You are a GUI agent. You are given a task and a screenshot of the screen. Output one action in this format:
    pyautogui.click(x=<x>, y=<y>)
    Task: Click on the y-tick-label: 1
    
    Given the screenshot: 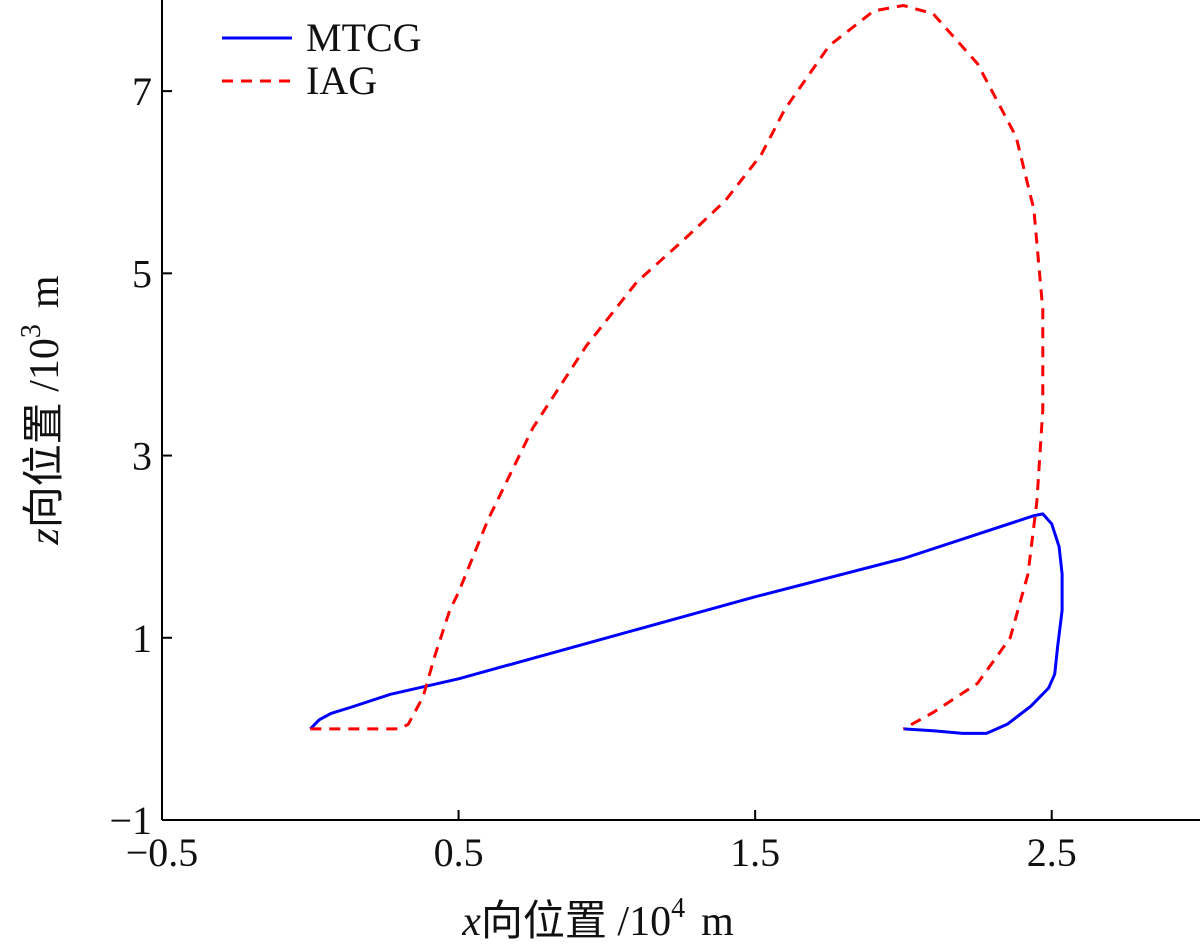 What is the action you would take?
    pyautogui.click(x=142, y=638)
    